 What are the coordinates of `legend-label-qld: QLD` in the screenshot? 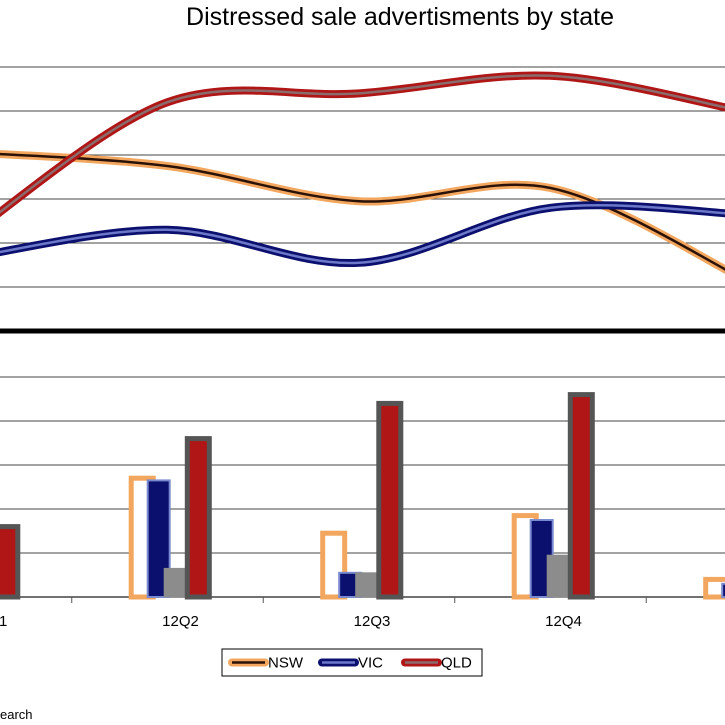 It's located at (456, 663).